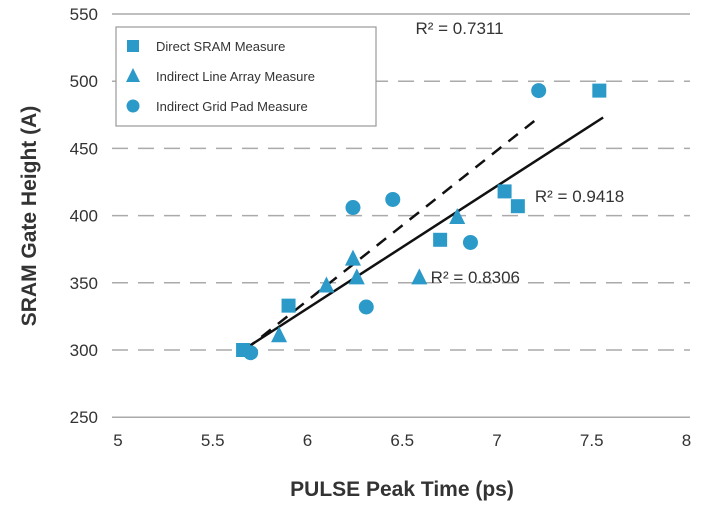 The height and width of the screenshot is (513, 705). Describe the element at coordinates (29, 216) in the screenshot. I see `y-axis-label: SRAM Gate Height (A)` at that location.